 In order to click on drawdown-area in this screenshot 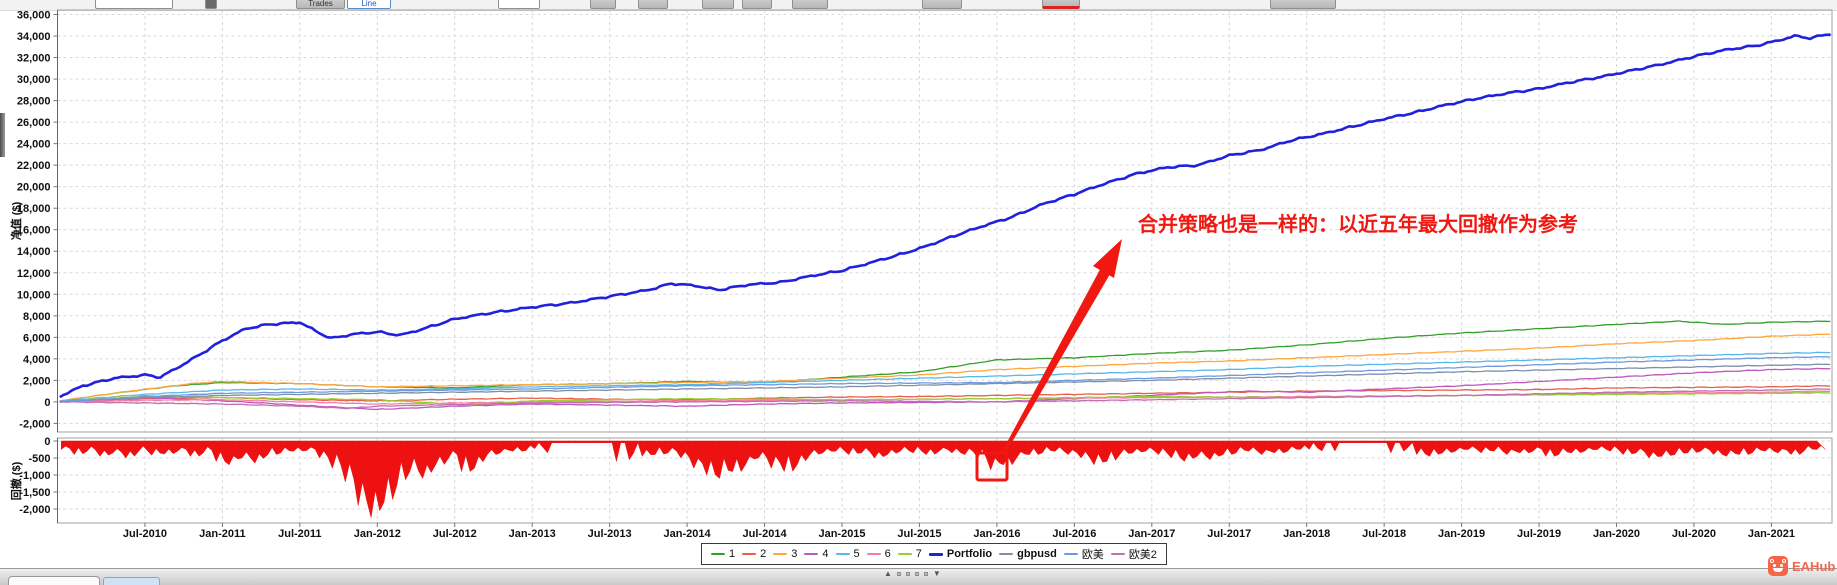, I will do `click(943, 479)`.